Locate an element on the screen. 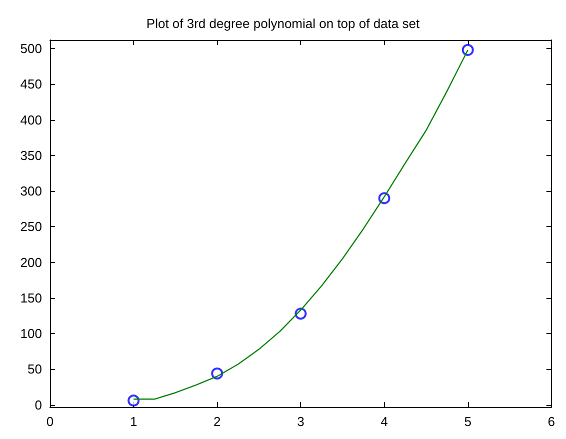  x-tick-label: 2 is located at coordinates (217, 421).